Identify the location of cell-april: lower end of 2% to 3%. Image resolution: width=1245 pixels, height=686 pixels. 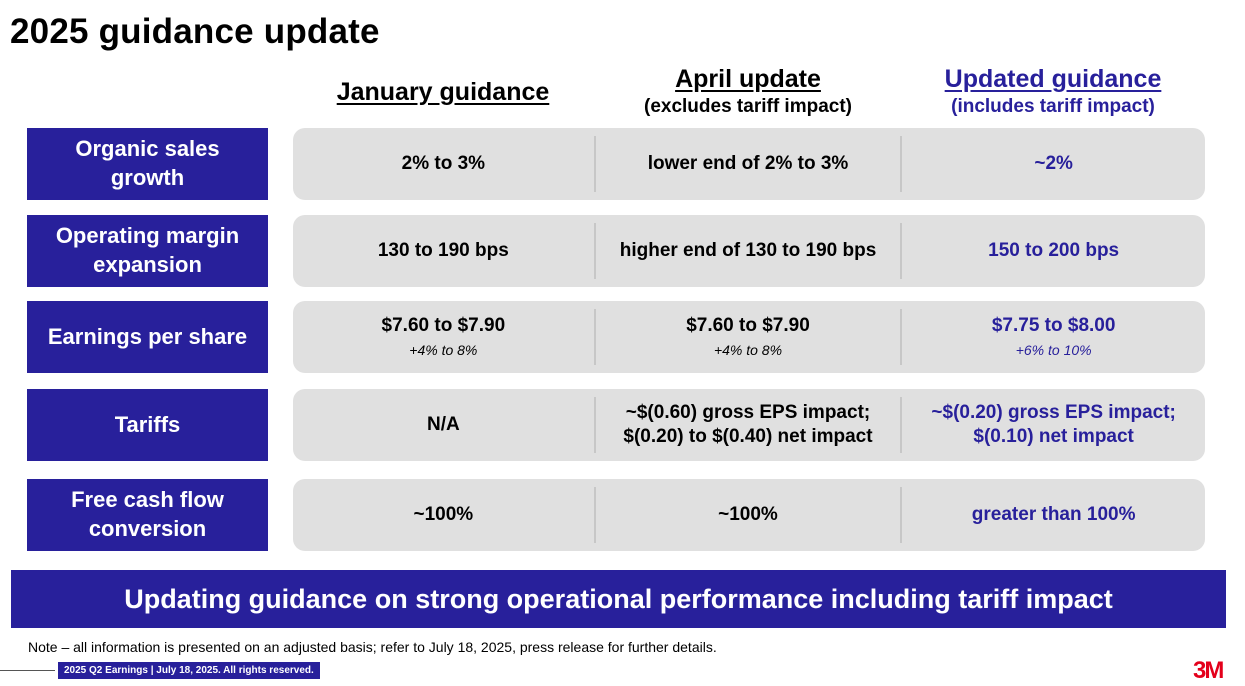
(748, 164).